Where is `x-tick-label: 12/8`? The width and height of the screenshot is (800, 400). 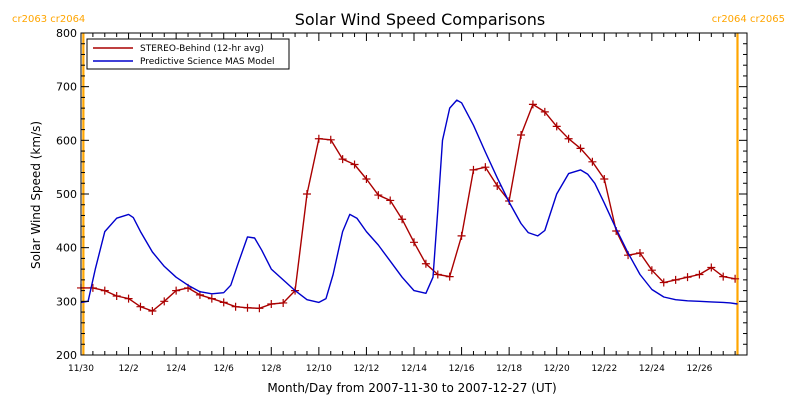 x-tick-label: 12/8 is located at coordinates (271, 369).